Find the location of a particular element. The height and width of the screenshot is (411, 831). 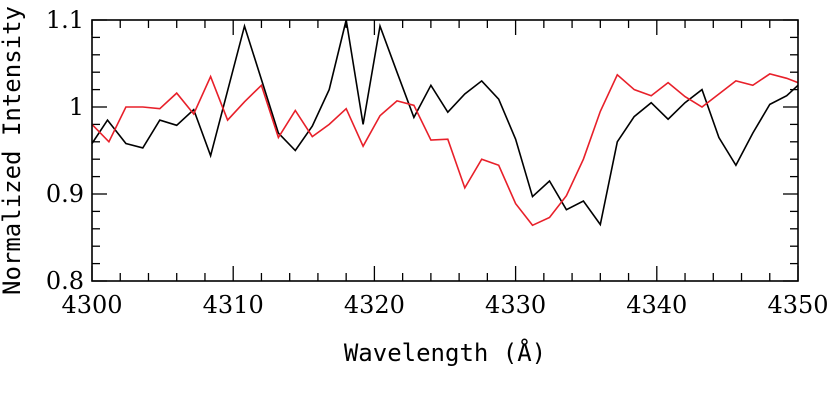

x-tick-labels: 4300 4310 4320 4330 4340 4350 is located at coordinates (444, 305).